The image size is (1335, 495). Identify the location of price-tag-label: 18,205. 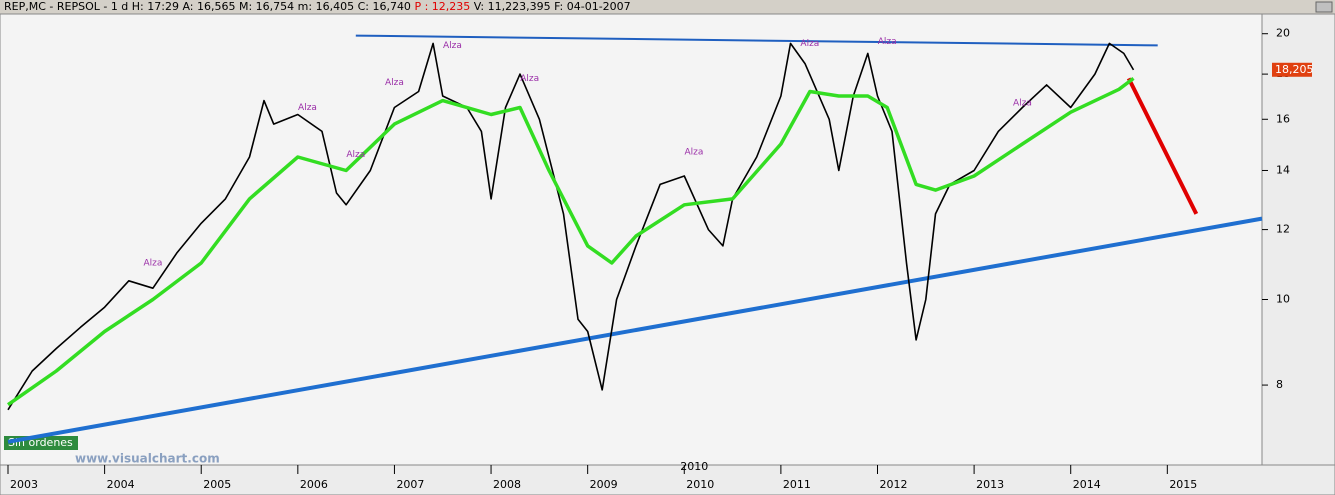
(1294, 69).